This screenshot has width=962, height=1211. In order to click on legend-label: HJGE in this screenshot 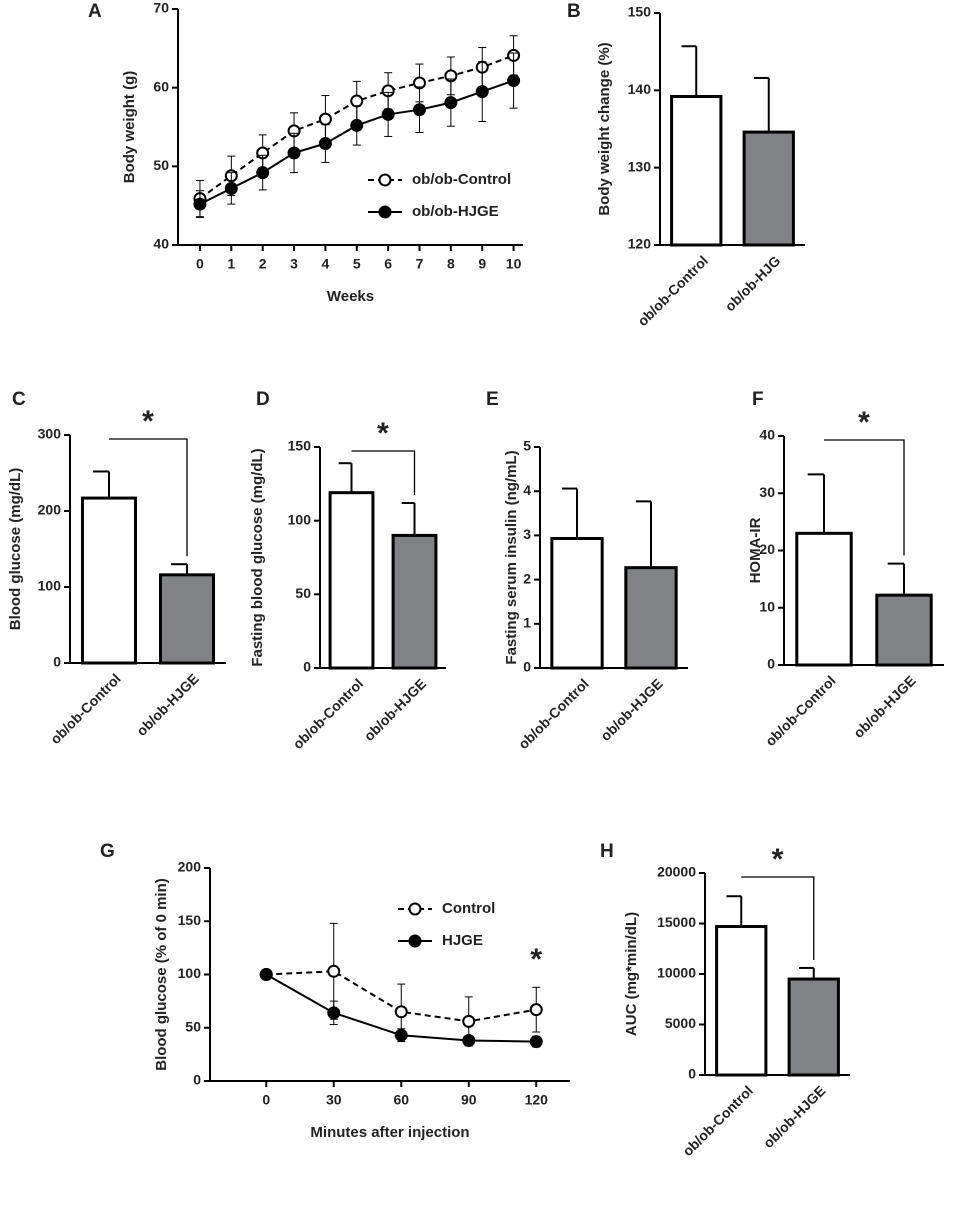, I will do `click(462, 940)`.